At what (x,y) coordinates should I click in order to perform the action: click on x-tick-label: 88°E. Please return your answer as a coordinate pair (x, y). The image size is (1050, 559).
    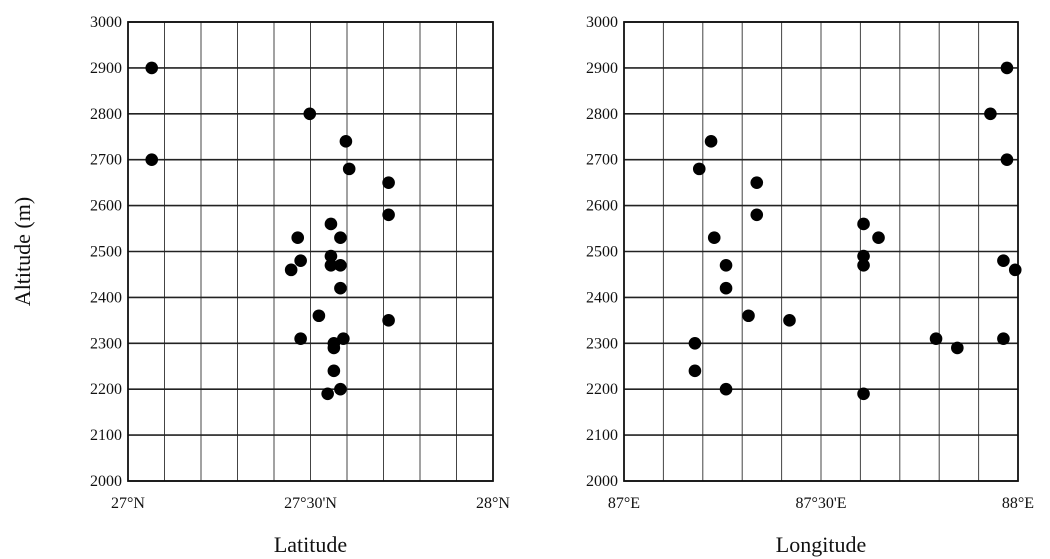
    Looking at the image, I should click on (1018, 503).